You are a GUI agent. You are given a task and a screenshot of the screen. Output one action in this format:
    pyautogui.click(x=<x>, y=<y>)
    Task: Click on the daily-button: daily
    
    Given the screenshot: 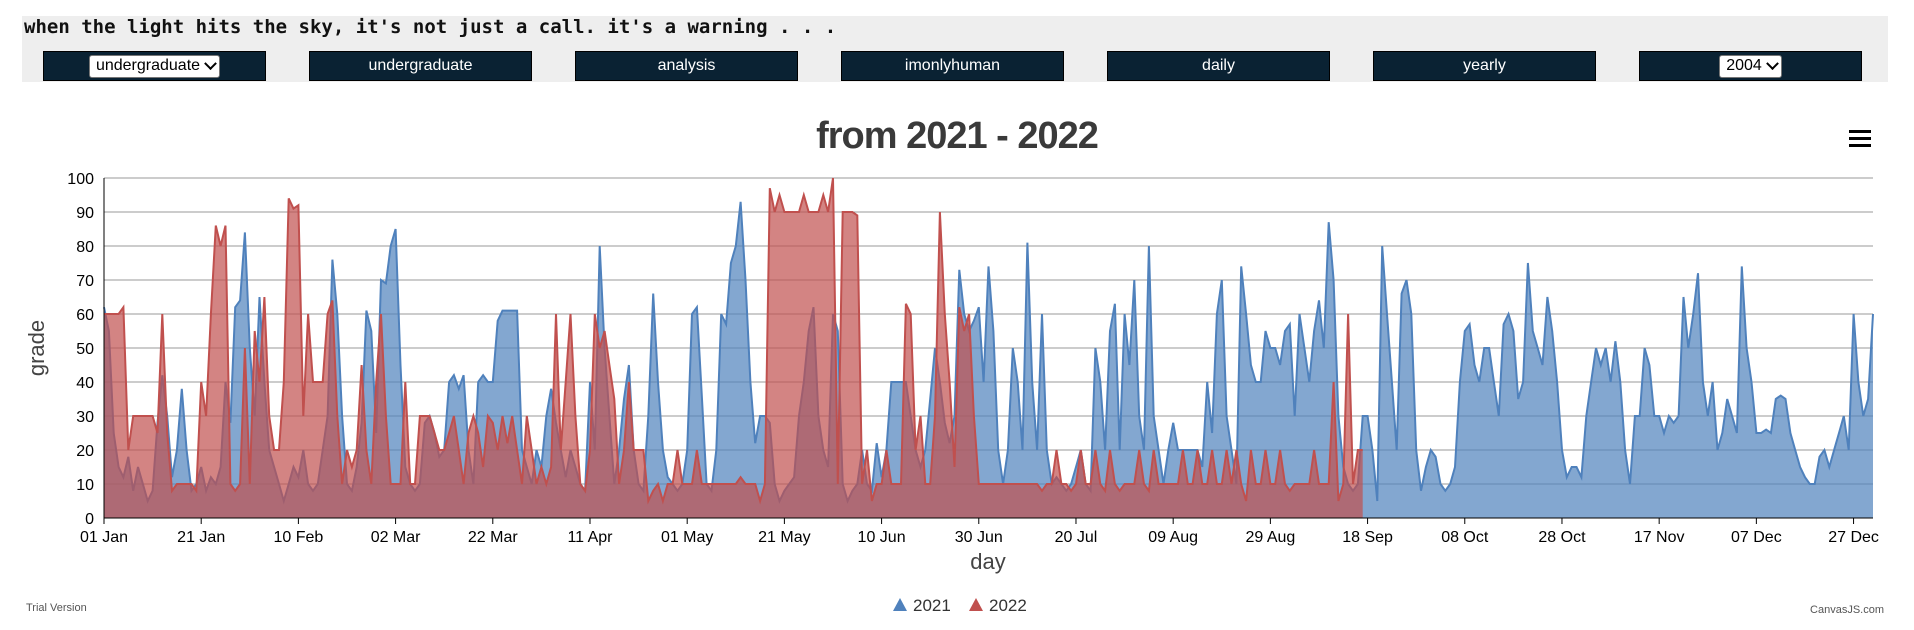 What is the action you would take?
    pyautogui.click(x=1218, y=66)
    